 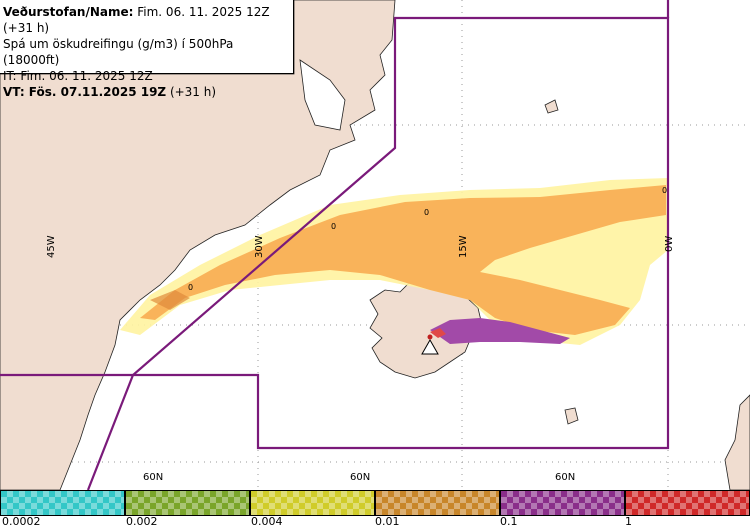 What do you see at coordinates (259, 246) in the screenshot?
I see `lon-label-30w: 30W` at bounding box center [259, 246].